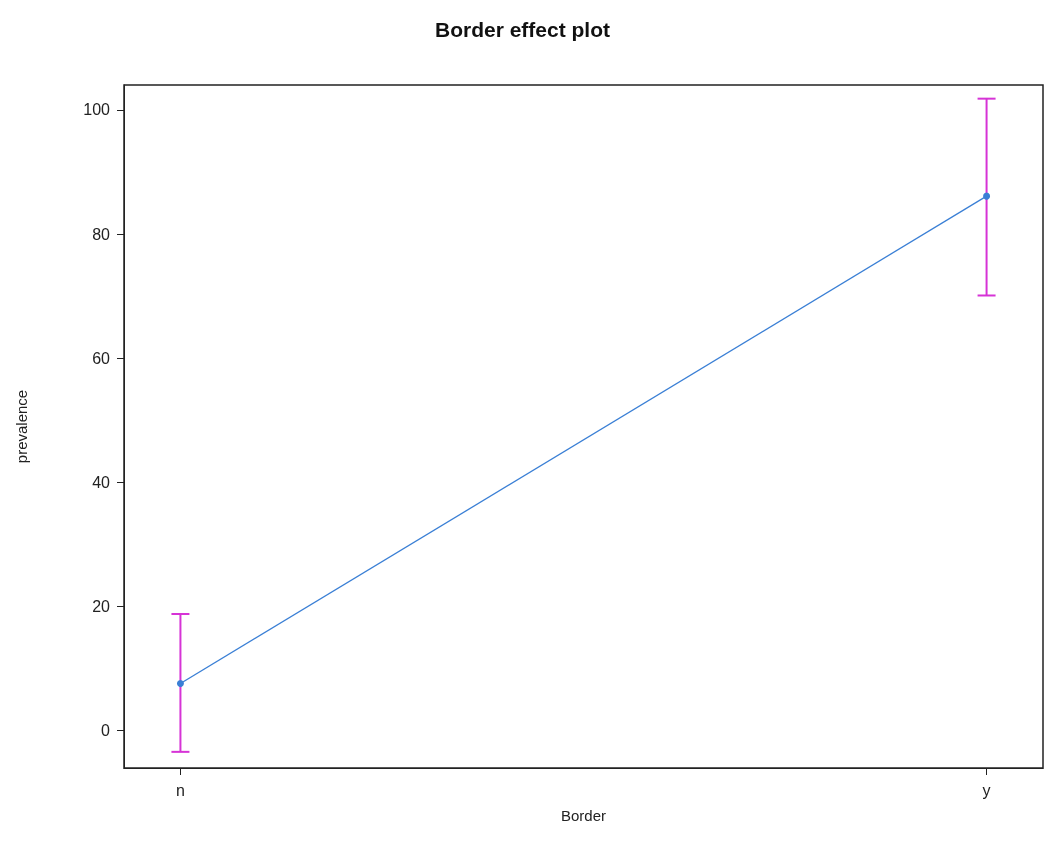  Describe the element at coordinates (106, 731) in the screenshot. I see `y-tick-label: 0` at that location.